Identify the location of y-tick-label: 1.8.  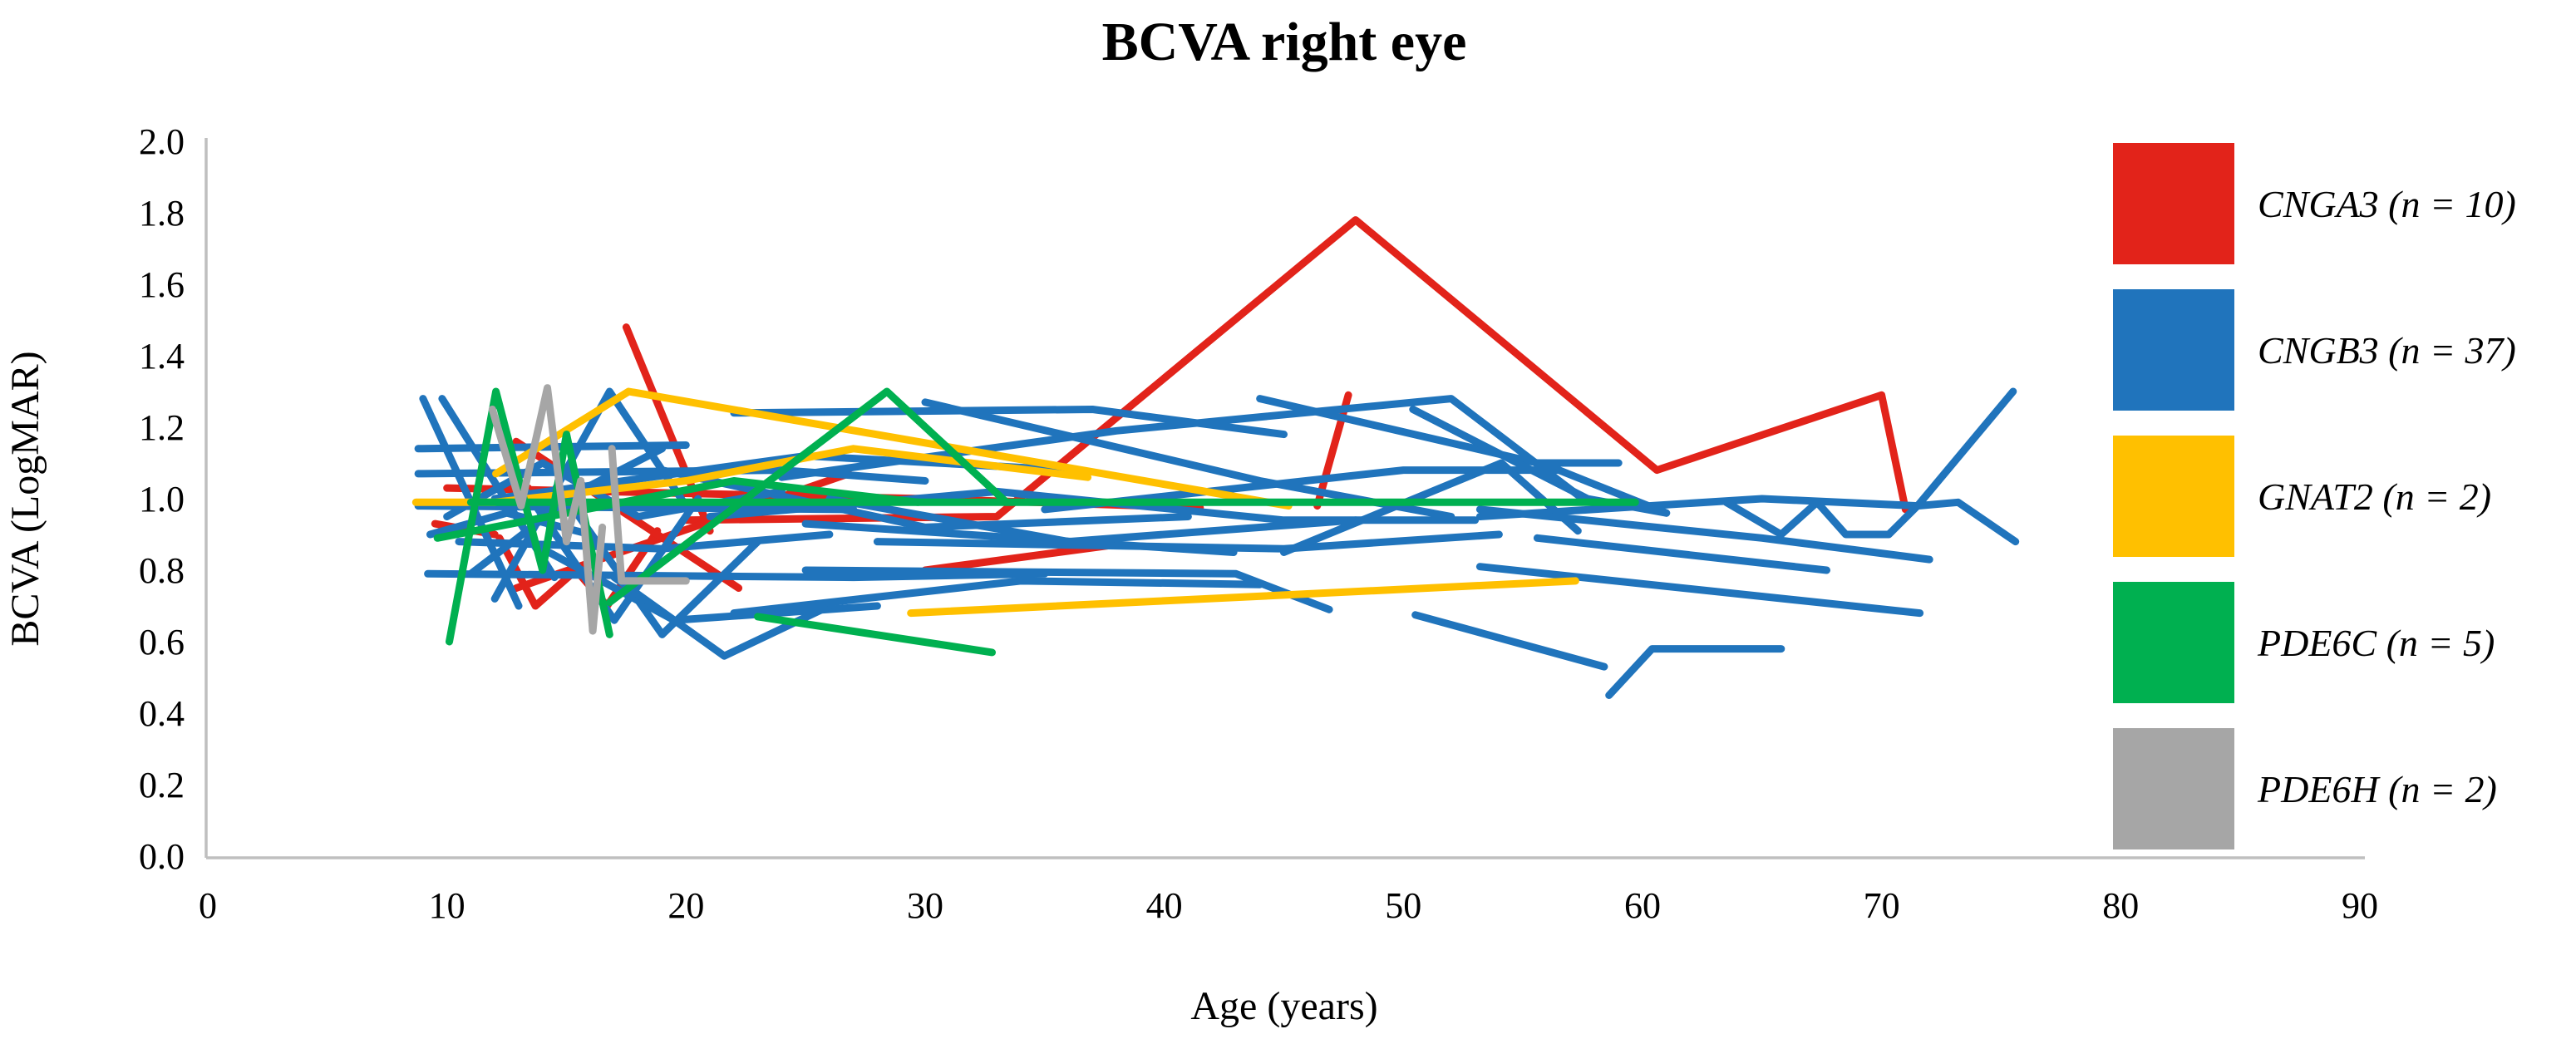
(162, 214).